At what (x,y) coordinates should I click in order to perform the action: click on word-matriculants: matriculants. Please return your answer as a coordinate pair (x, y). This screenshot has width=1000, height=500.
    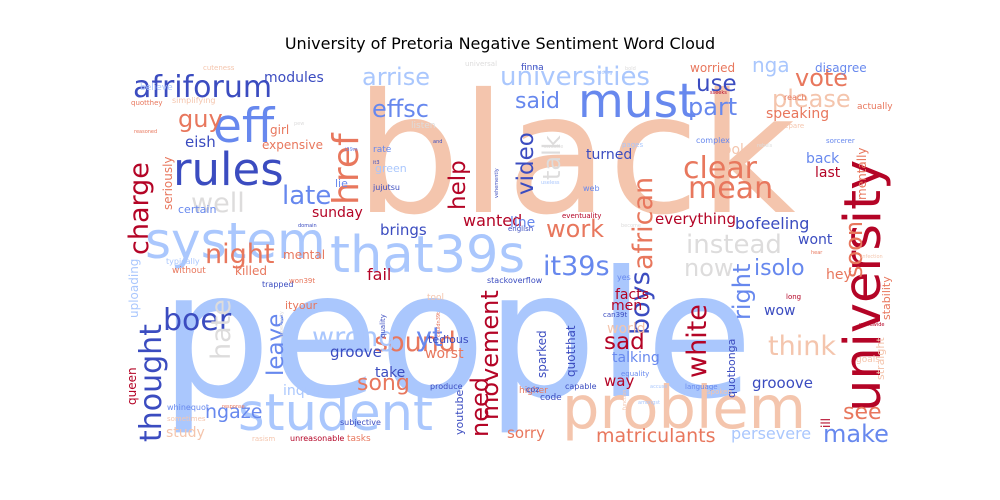
    Looking at the image, I should click on (656, 436).